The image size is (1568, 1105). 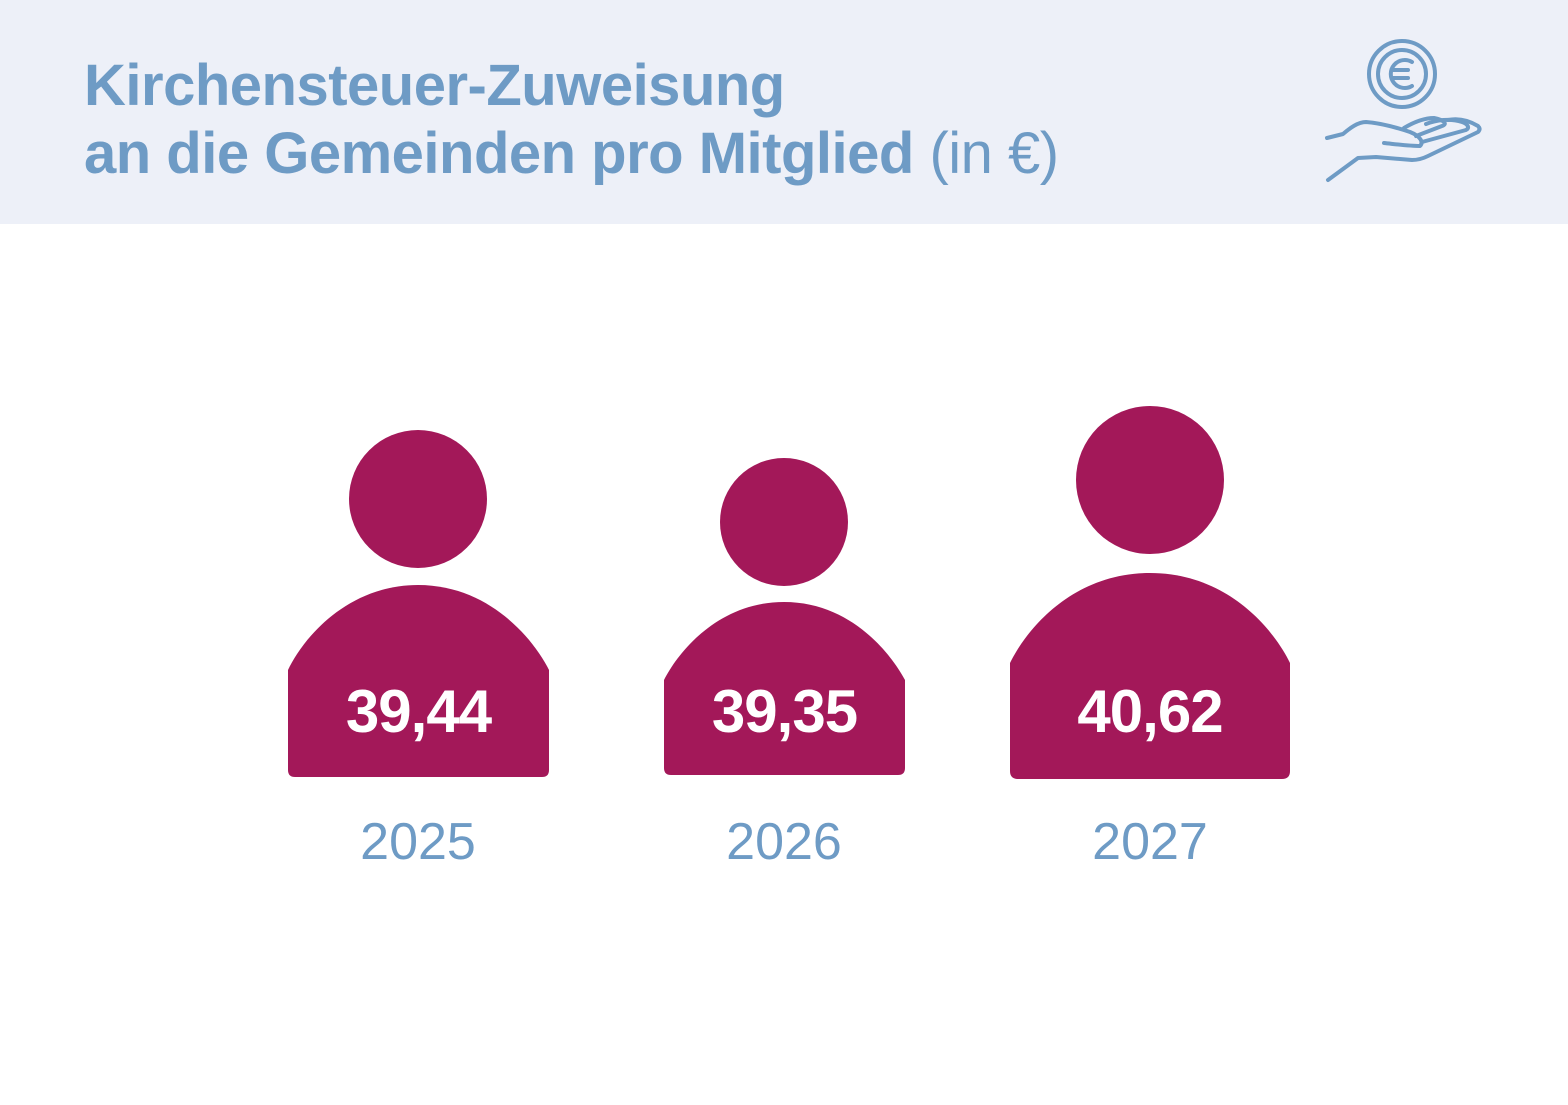 I want to click on title-unit: (in €), so click(x=994, y=153).